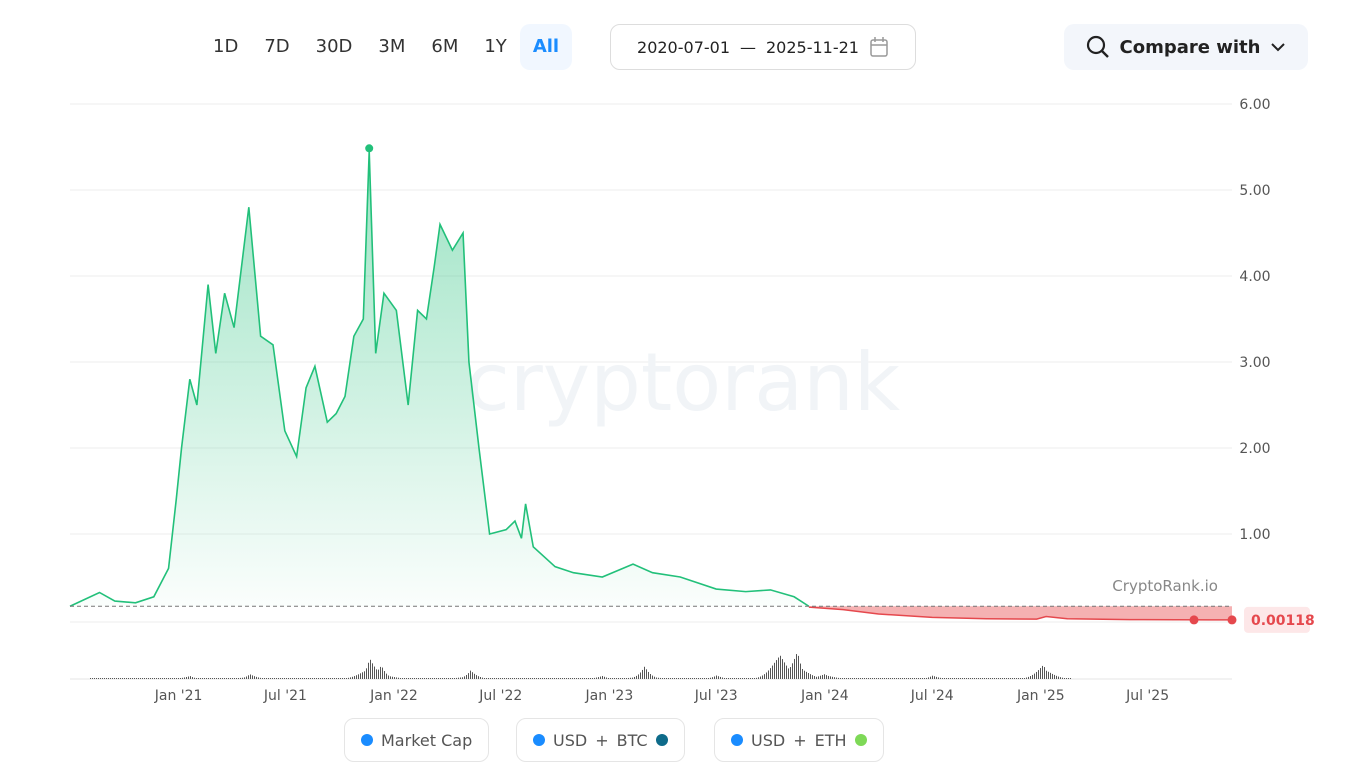 This screenshot has width=1366, height=768. What do you see at coordinates (546, 47) in the screenshot?
I see `period-all: All` at bounding box center [546, 47].